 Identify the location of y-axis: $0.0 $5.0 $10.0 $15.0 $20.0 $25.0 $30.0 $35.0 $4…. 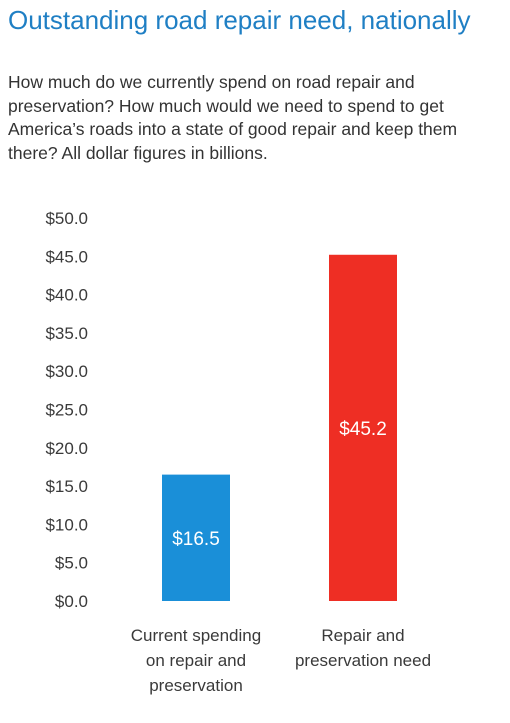
(66, 410).